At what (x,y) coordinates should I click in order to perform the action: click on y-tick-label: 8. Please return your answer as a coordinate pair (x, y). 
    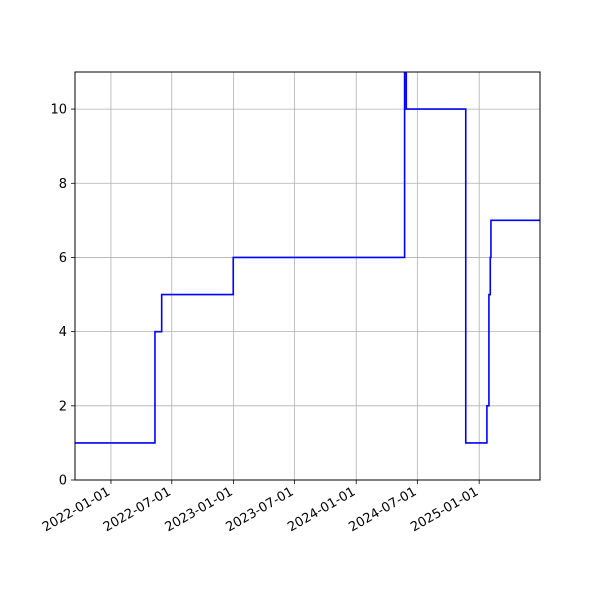
    Looking at the image, I should click on (63, 184).